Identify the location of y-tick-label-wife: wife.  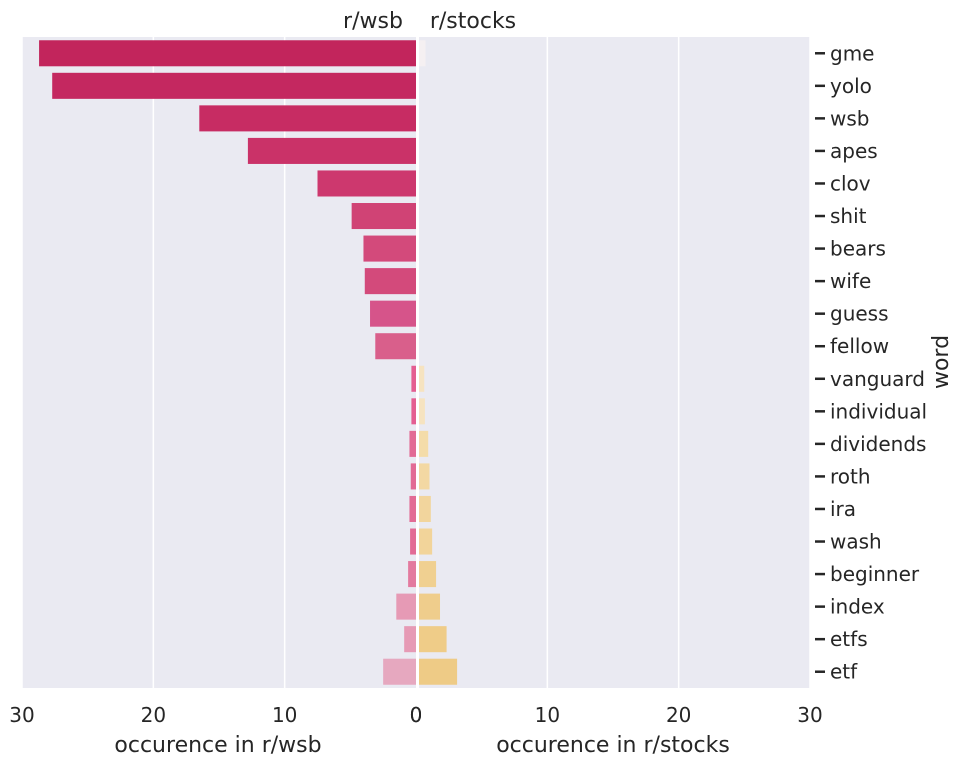
(850, 281).